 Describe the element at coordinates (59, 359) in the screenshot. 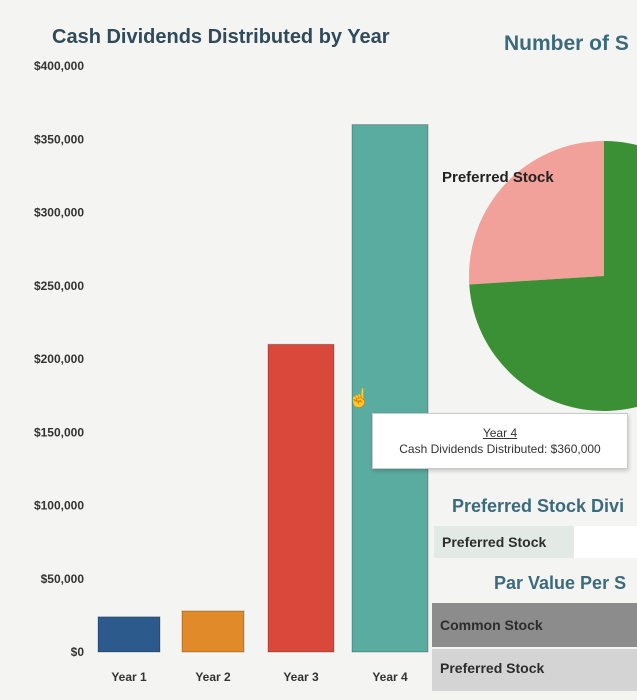

I see `y-tick-label: $200,000` at that location.